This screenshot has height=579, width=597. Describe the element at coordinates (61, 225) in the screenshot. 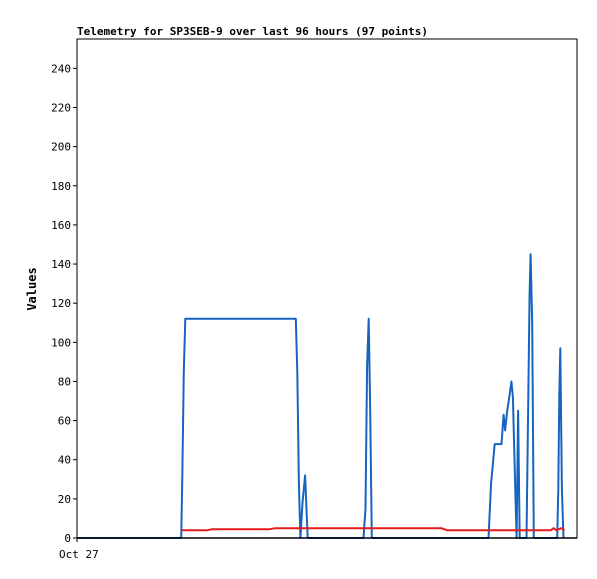

I see `y-tick-label: 160` at that location.